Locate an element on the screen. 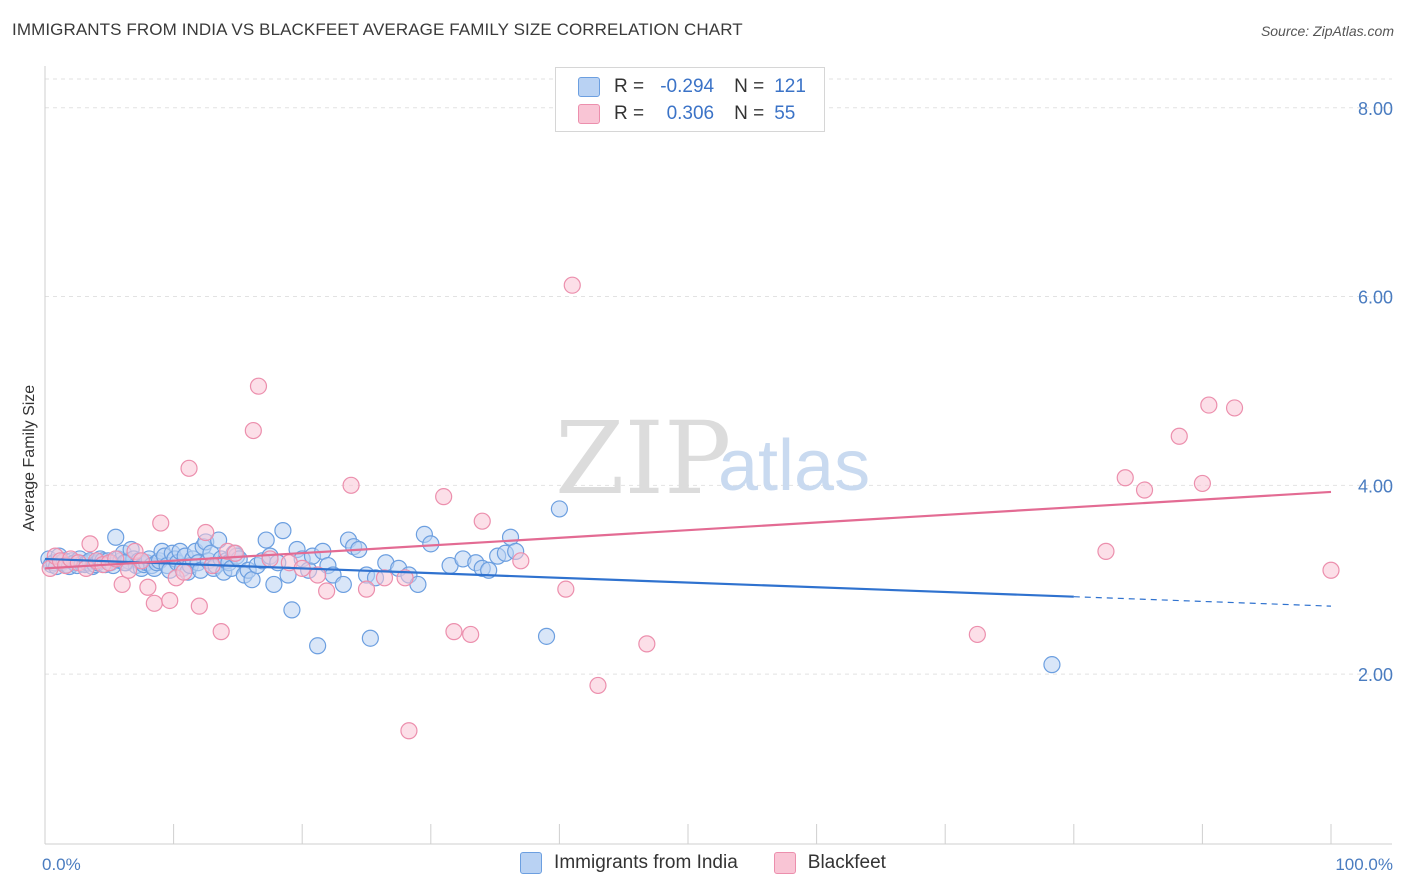 This screenshot has width=1406, height=892. y-tick-label: 4.00 is located at coordinates (1375, 486).